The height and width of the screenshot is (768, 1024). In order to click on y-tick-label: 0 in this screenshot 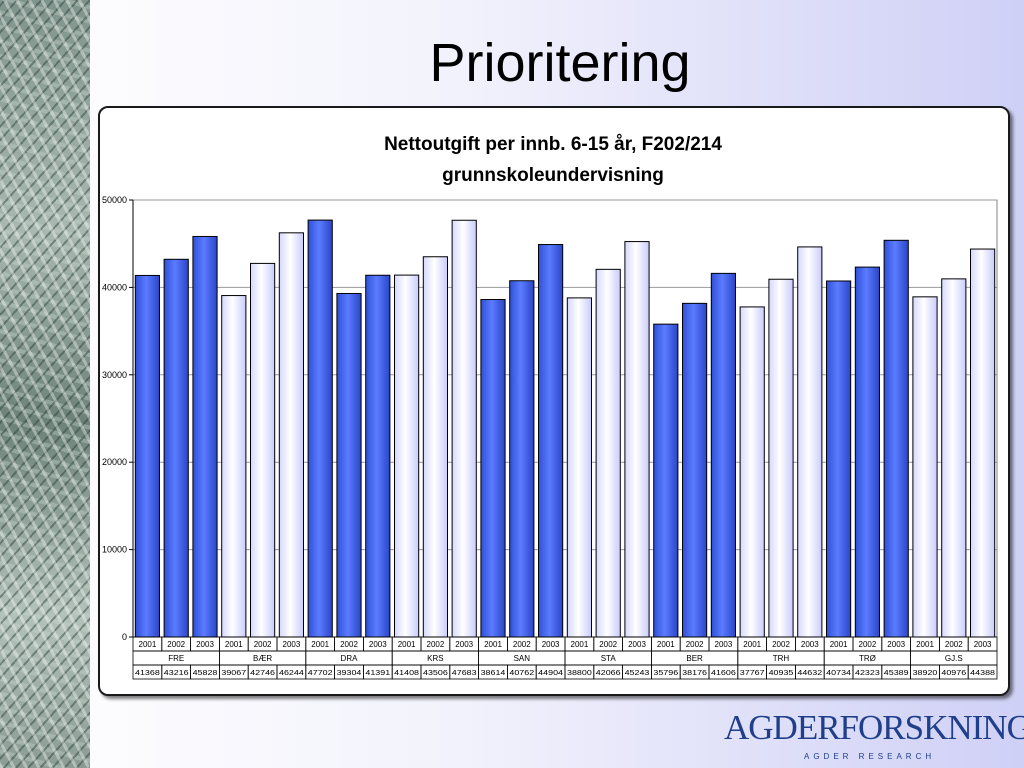, I will do `click(124, 637)`.